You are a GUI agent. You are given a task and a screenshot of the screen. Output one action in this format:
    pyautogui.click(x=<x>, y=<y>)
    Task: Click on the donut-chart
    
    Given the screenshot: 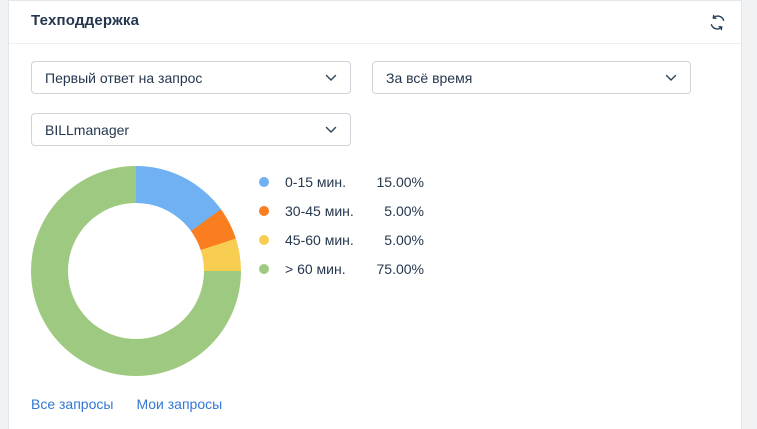 What is the action you would take?
    pyautogui.click(x=136, y=271)
    